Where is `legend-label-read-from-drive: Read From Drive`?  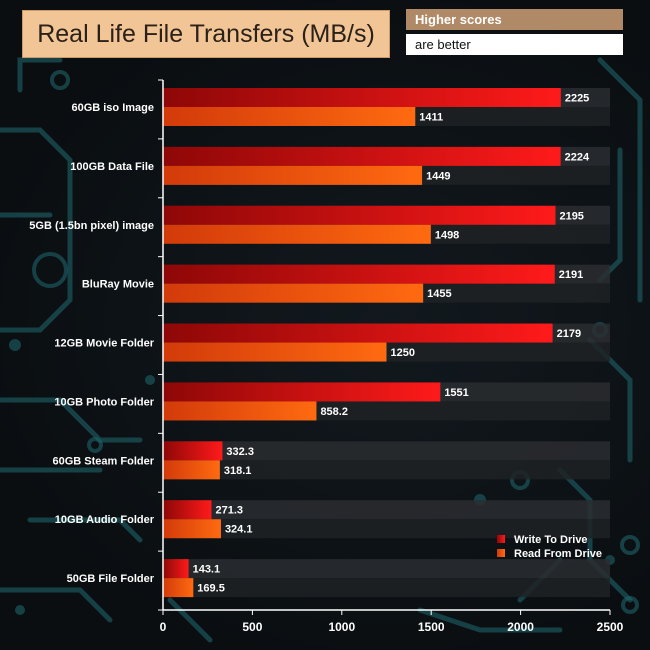
legend-label-read-from-drive: Read From Drive is located at coordinates (558, 554).